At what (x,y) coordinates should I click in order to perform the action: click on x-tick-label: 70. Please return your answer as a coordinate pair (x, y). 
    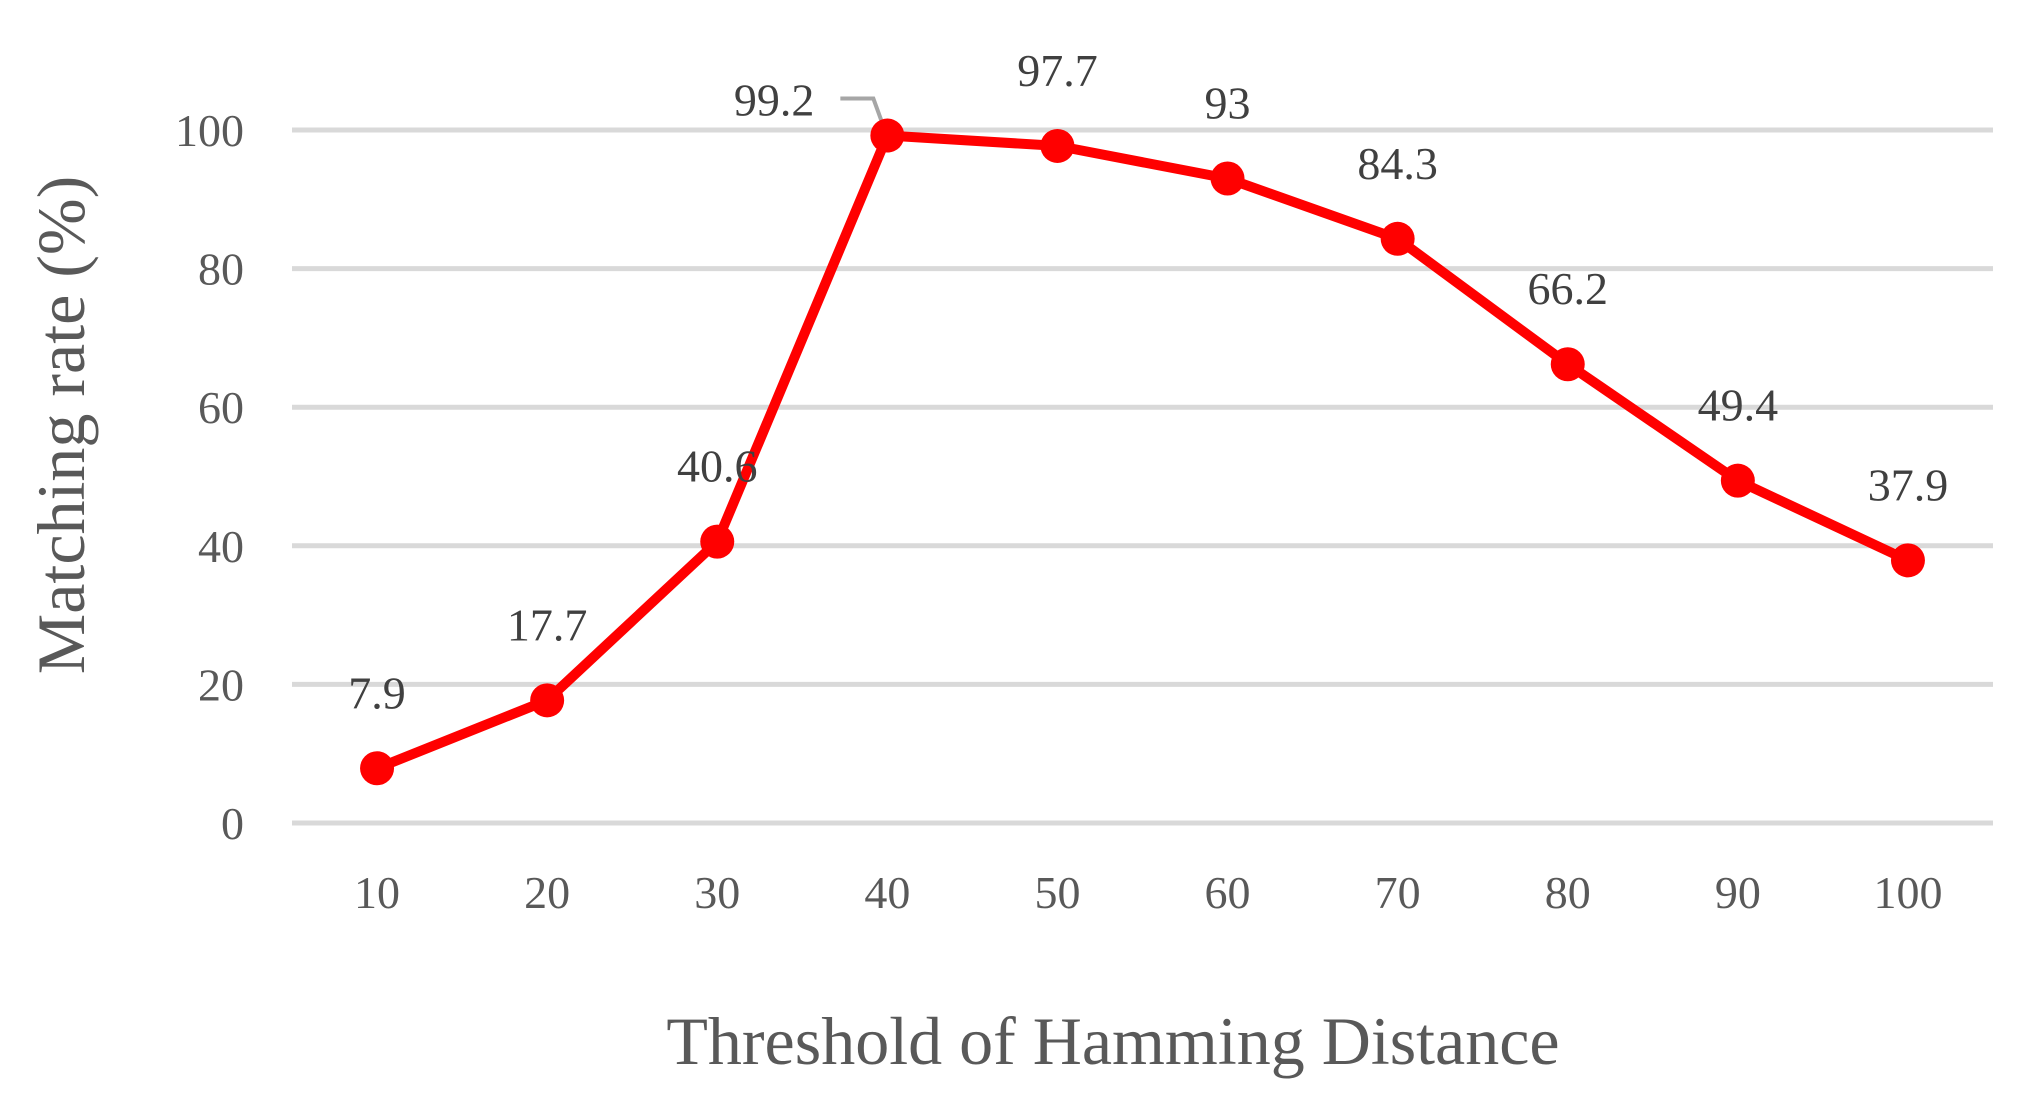
    Looking at the image, I should click on (1398, 892).